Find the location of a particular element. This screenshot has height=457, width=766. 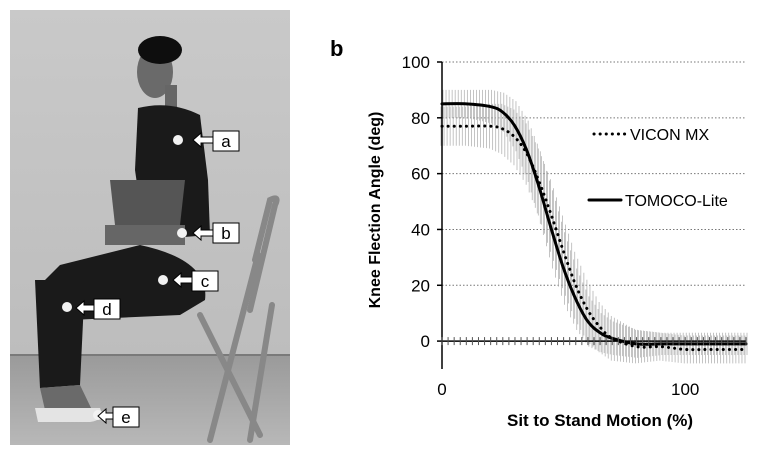

marker-labels: a b c d e is located at coordinates (157, 279).